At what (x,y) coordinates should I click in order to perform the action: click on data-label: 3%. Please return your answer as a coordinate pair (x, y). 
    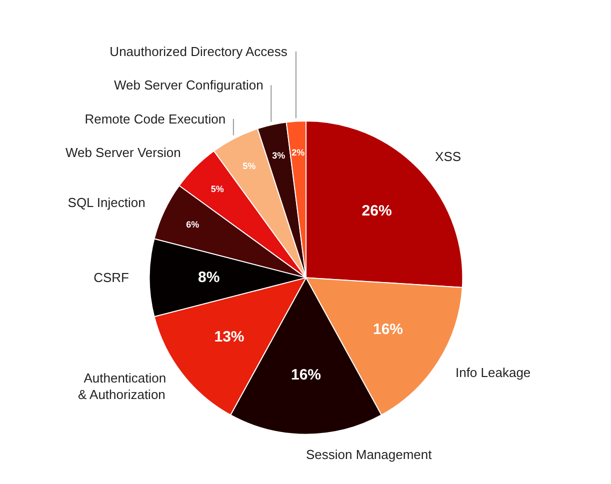
    Looking at the image, I should click on (279, 155).